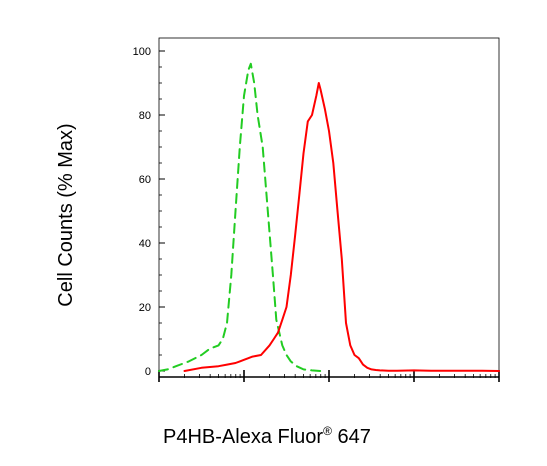 This screenshot has width=547, height=466. I want to click on y-tick-label: 0, so click(148, 372).